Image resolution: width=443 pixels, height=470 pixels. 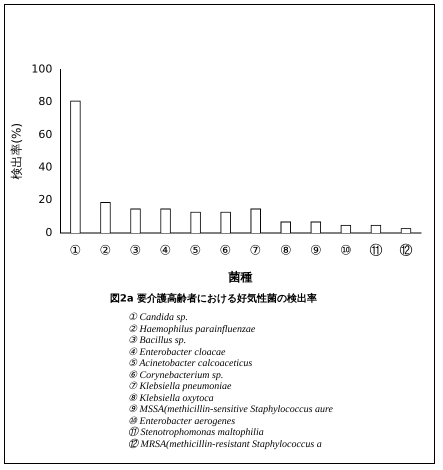 I want to click on x-tick-label: ④, so click(x=166, y=250).